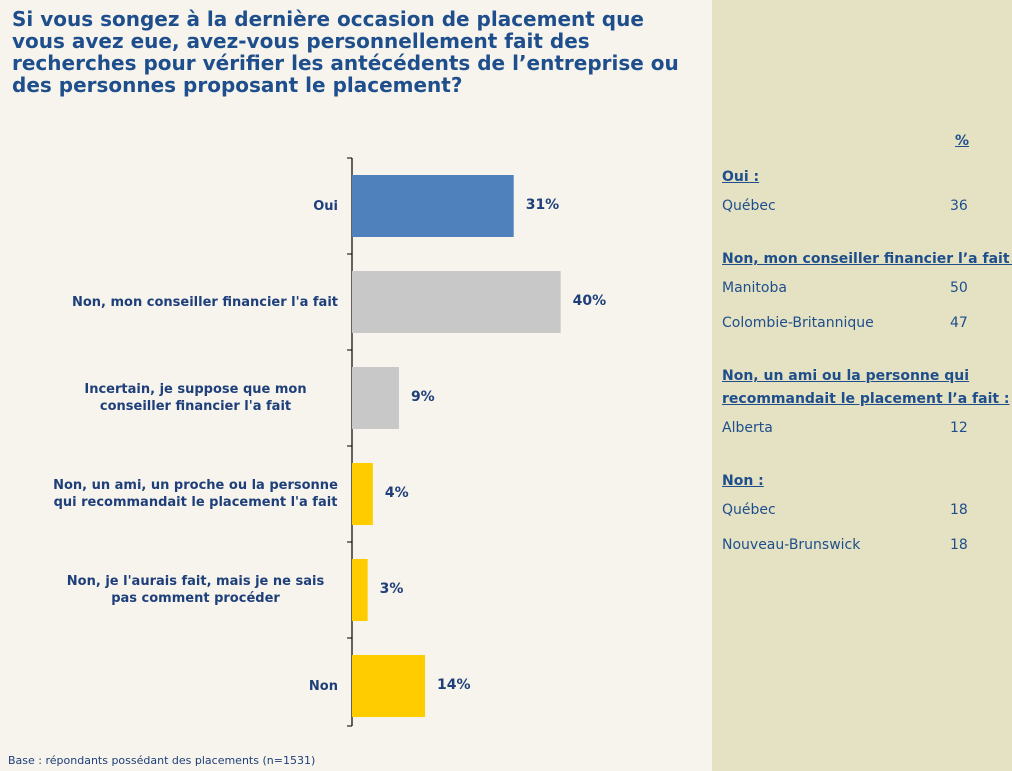 This screenshot has height=771, width=1012. Describe the element at coordinates (754, 288) in the screenshot. I see `region: Manitoba` at that location.